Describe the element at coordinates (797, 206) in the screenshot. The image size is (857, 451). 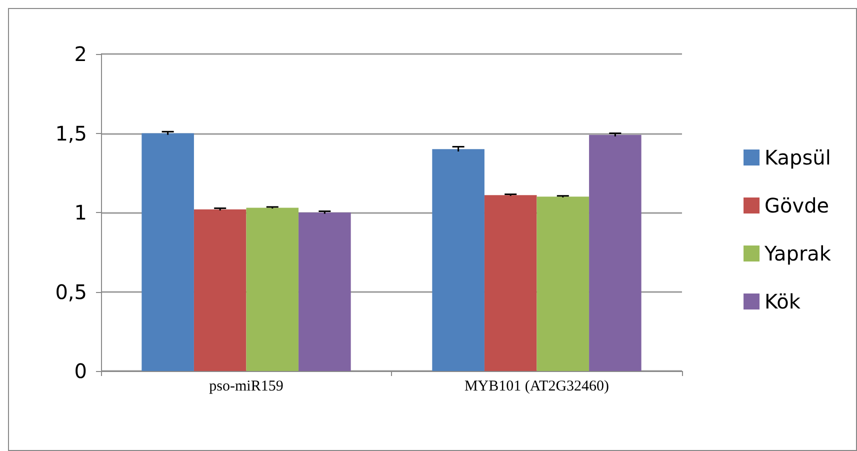
I see `legend-label: Gövde` at that location.